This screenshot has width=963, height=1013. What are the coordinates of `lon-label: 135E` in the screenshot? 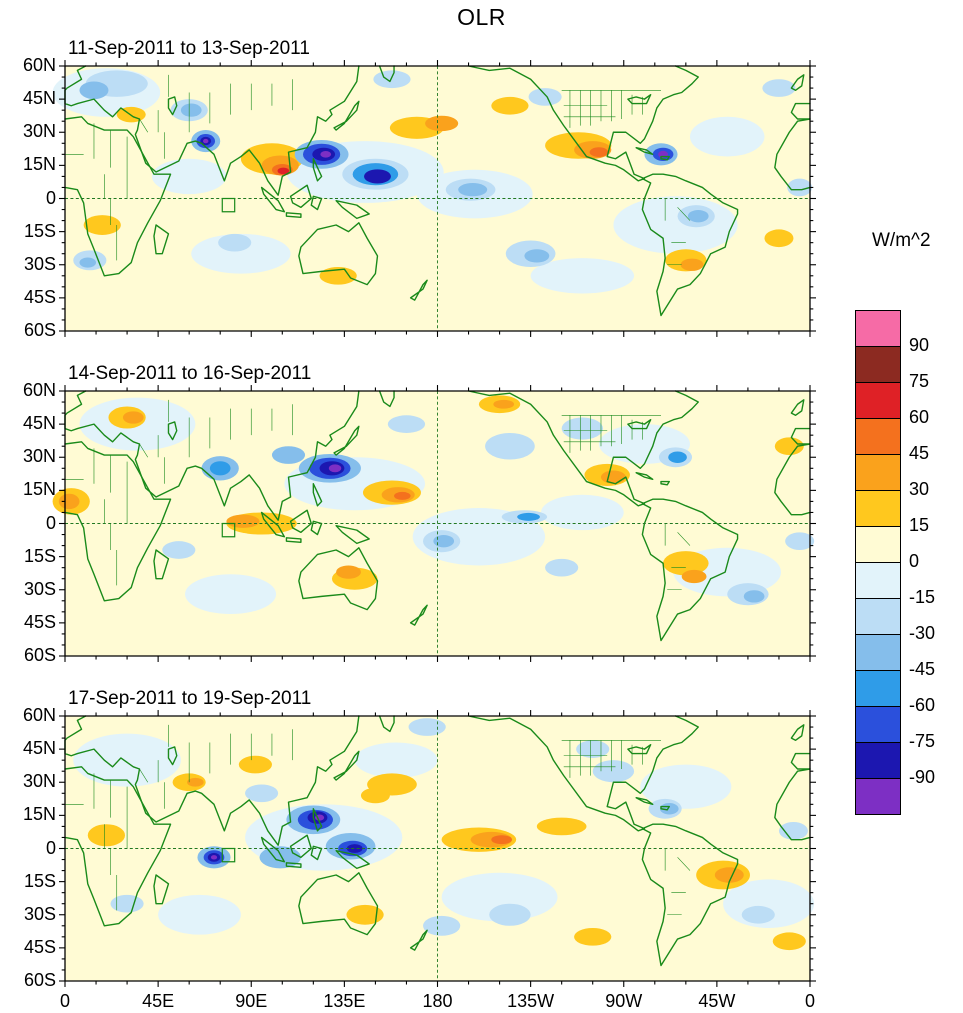 It's located at (344, 1001).